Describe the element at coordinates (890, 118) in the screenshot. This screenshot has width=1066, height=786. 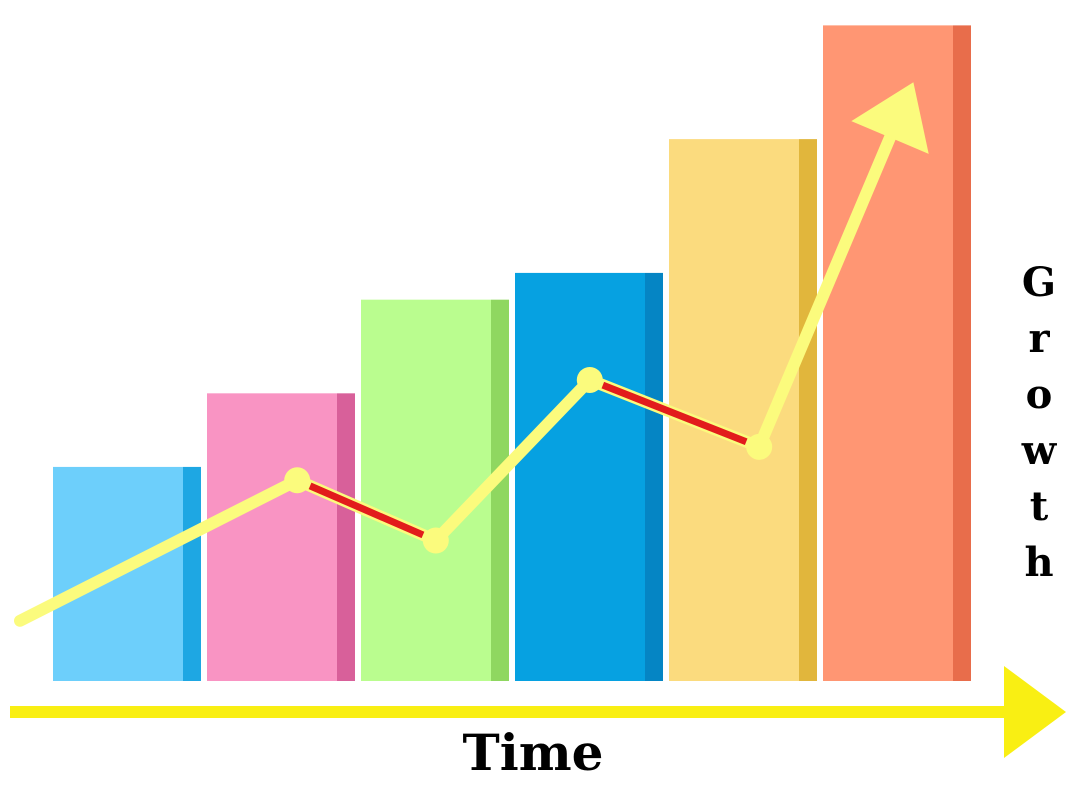
I see `trend-arrowhead` at that location.